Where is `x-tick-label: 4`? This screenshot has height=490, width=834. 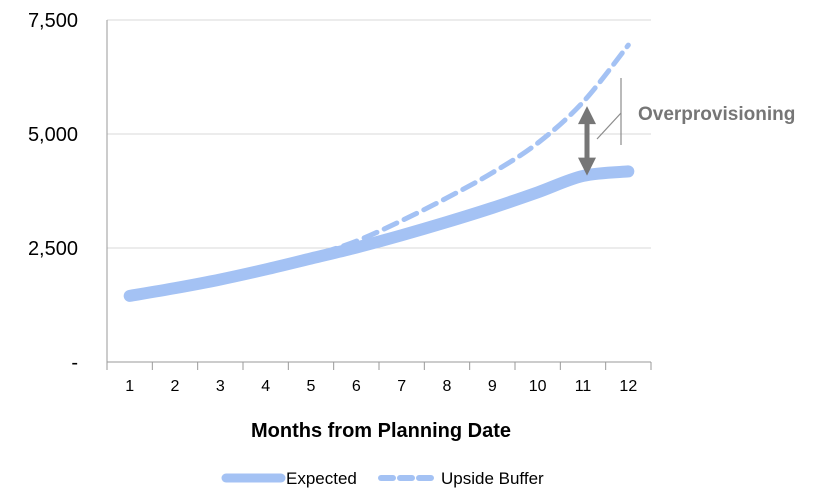 x-tick-label: 4 is located at coordinates (265, 386).